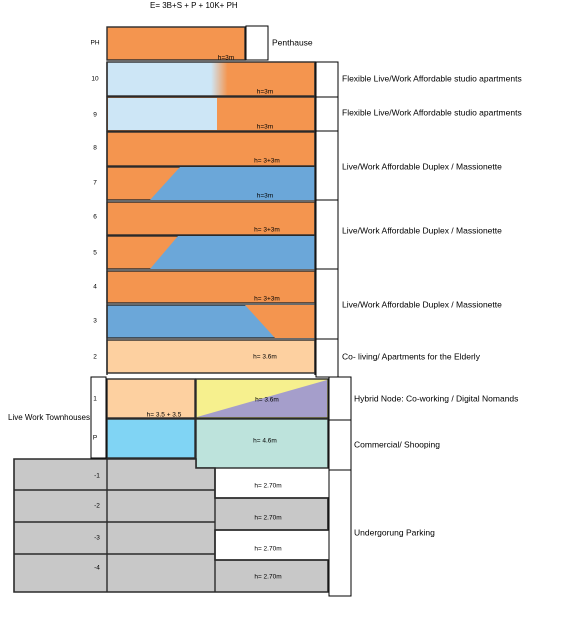 The width and height of the screenshot is (563, 617). I want to click on use-label: Commercial/ Shooping, so click(397, 444).